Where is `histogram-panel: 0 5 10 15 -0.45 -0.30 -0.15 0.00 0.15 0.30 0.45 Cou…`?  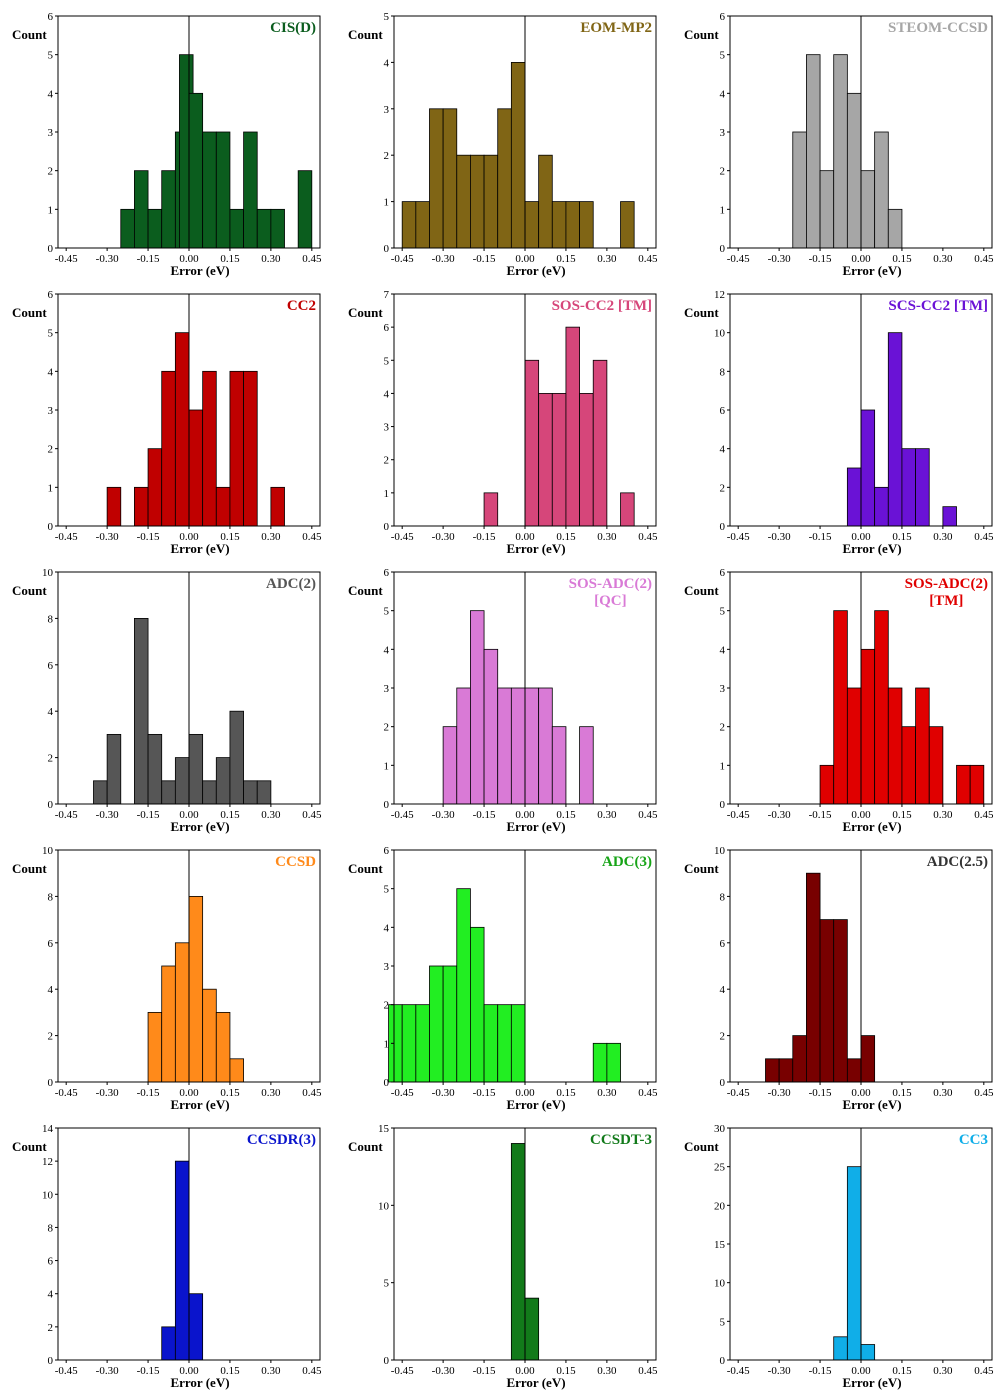
histogram-panel: 0 5 10 15 -0.45 -0.30 -0.15 0.00 0.15 0.30 0.45 Cou… is located at coordinates (504, 1251).